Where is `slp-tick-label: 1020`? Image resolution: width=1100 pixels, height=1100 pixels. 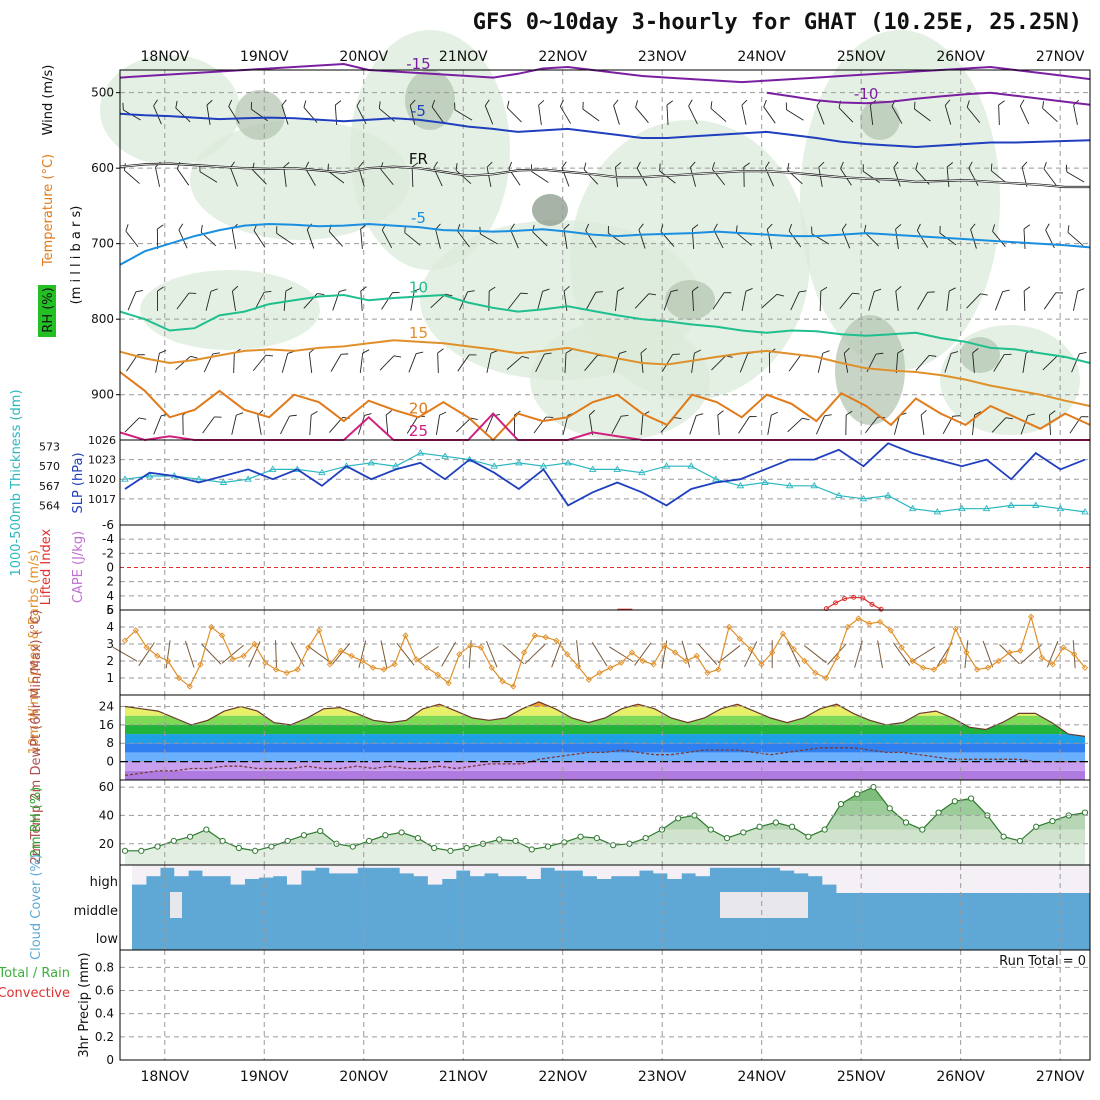
slp-tick-label: 1020 is located at coordinates (102, 479).